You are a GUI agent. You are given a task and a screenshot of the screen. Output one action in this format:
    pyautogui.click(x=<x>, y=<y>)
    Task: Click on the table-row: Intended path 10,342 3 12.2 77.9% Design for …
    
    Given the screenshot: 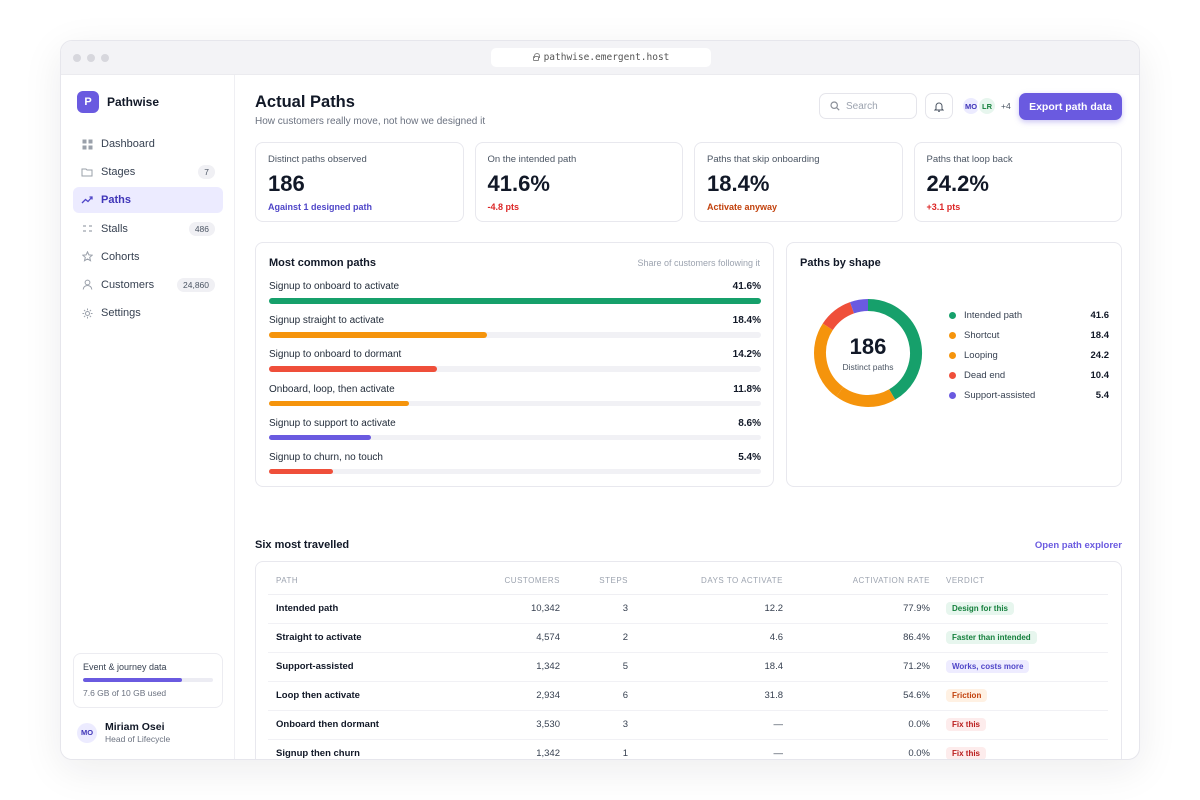 What is the action you would take?
    pyautogui.click(x=688, y=609)
    